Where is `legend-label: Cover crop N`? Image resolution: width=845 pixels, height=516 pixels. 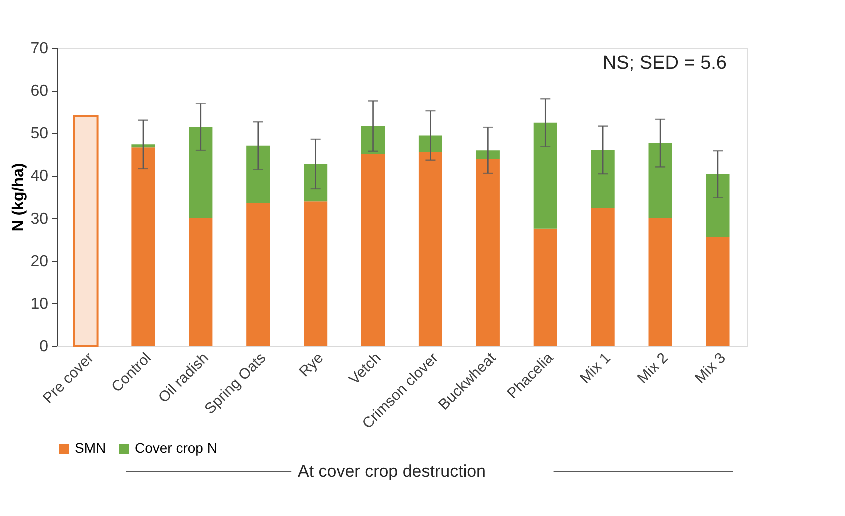 legend-label: Cover crop N is located at coordinates (176, 448).